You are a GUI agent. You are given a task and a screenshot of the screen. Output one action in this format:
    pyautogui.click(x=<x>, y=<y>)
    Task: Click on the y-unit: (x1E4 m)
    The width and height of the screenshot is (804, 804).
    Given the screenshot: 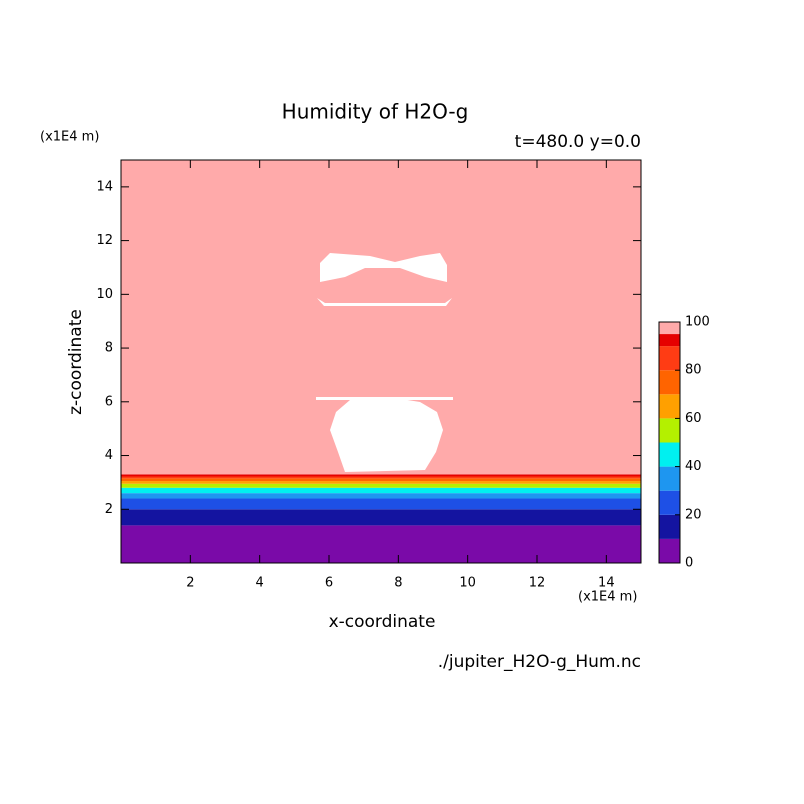 What is the action you would take?
    pyautogui.click(x=69, y=137)
    